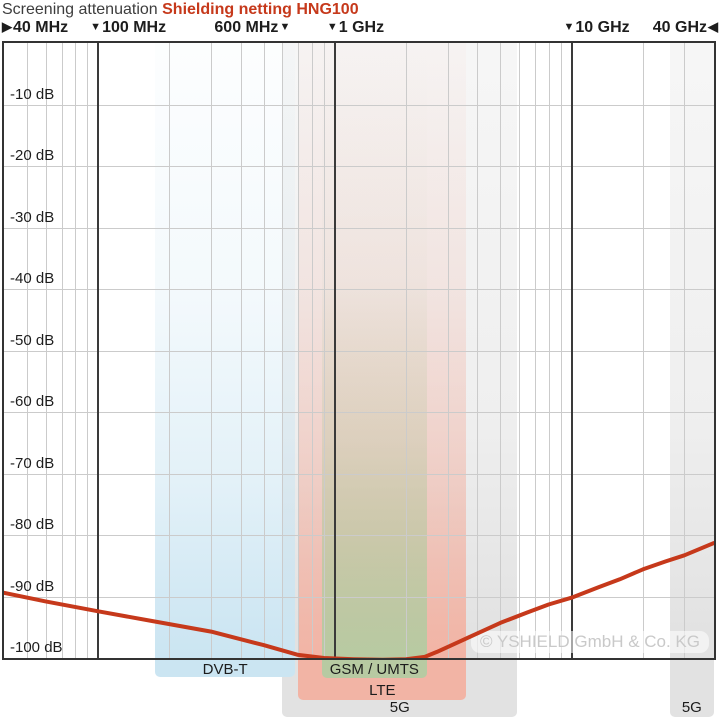  What do you see at coordinates (41, 27) in the screenshot?
I see `freq-label-text: 40 MHz` at bounding box center [41, 27].